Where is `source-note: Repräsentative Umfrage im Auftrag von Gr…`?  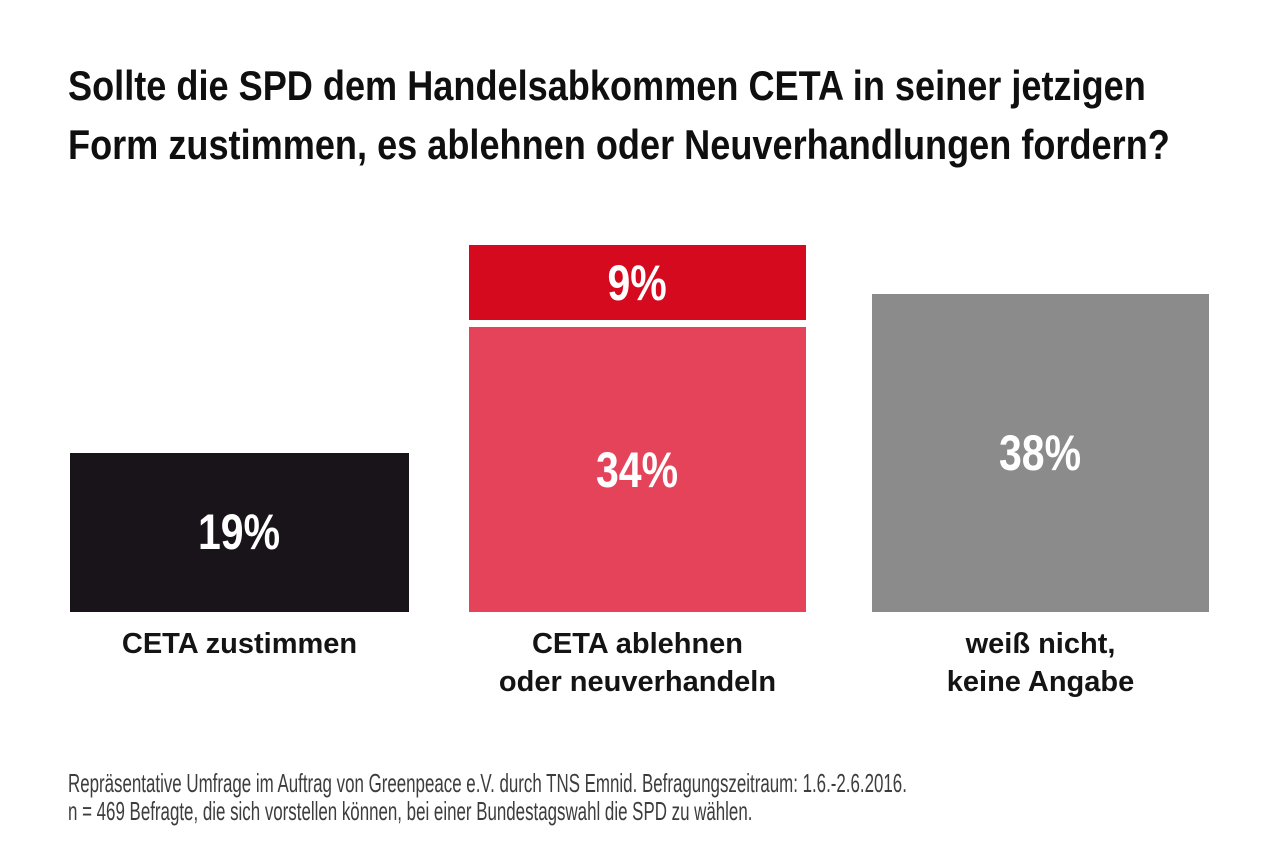
source-note: Repräsentative Umfrage im Auftrag von Gr… is located at coordinates (487, 797).